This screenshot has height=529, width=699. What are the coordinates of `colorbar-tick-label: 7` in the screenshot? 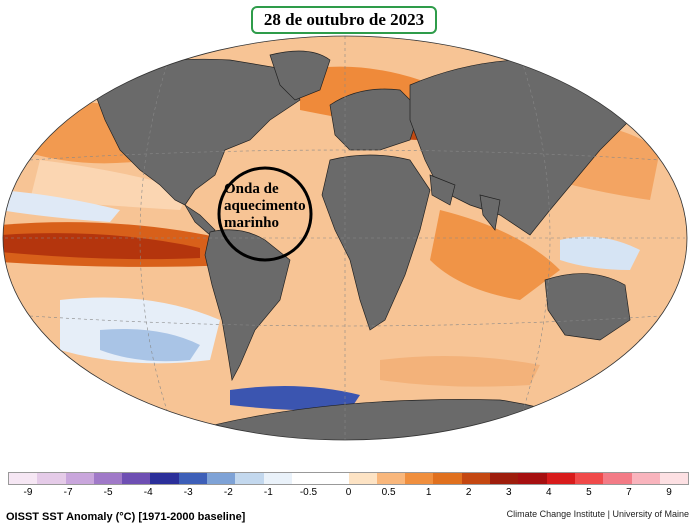 It's located at (629, 492).